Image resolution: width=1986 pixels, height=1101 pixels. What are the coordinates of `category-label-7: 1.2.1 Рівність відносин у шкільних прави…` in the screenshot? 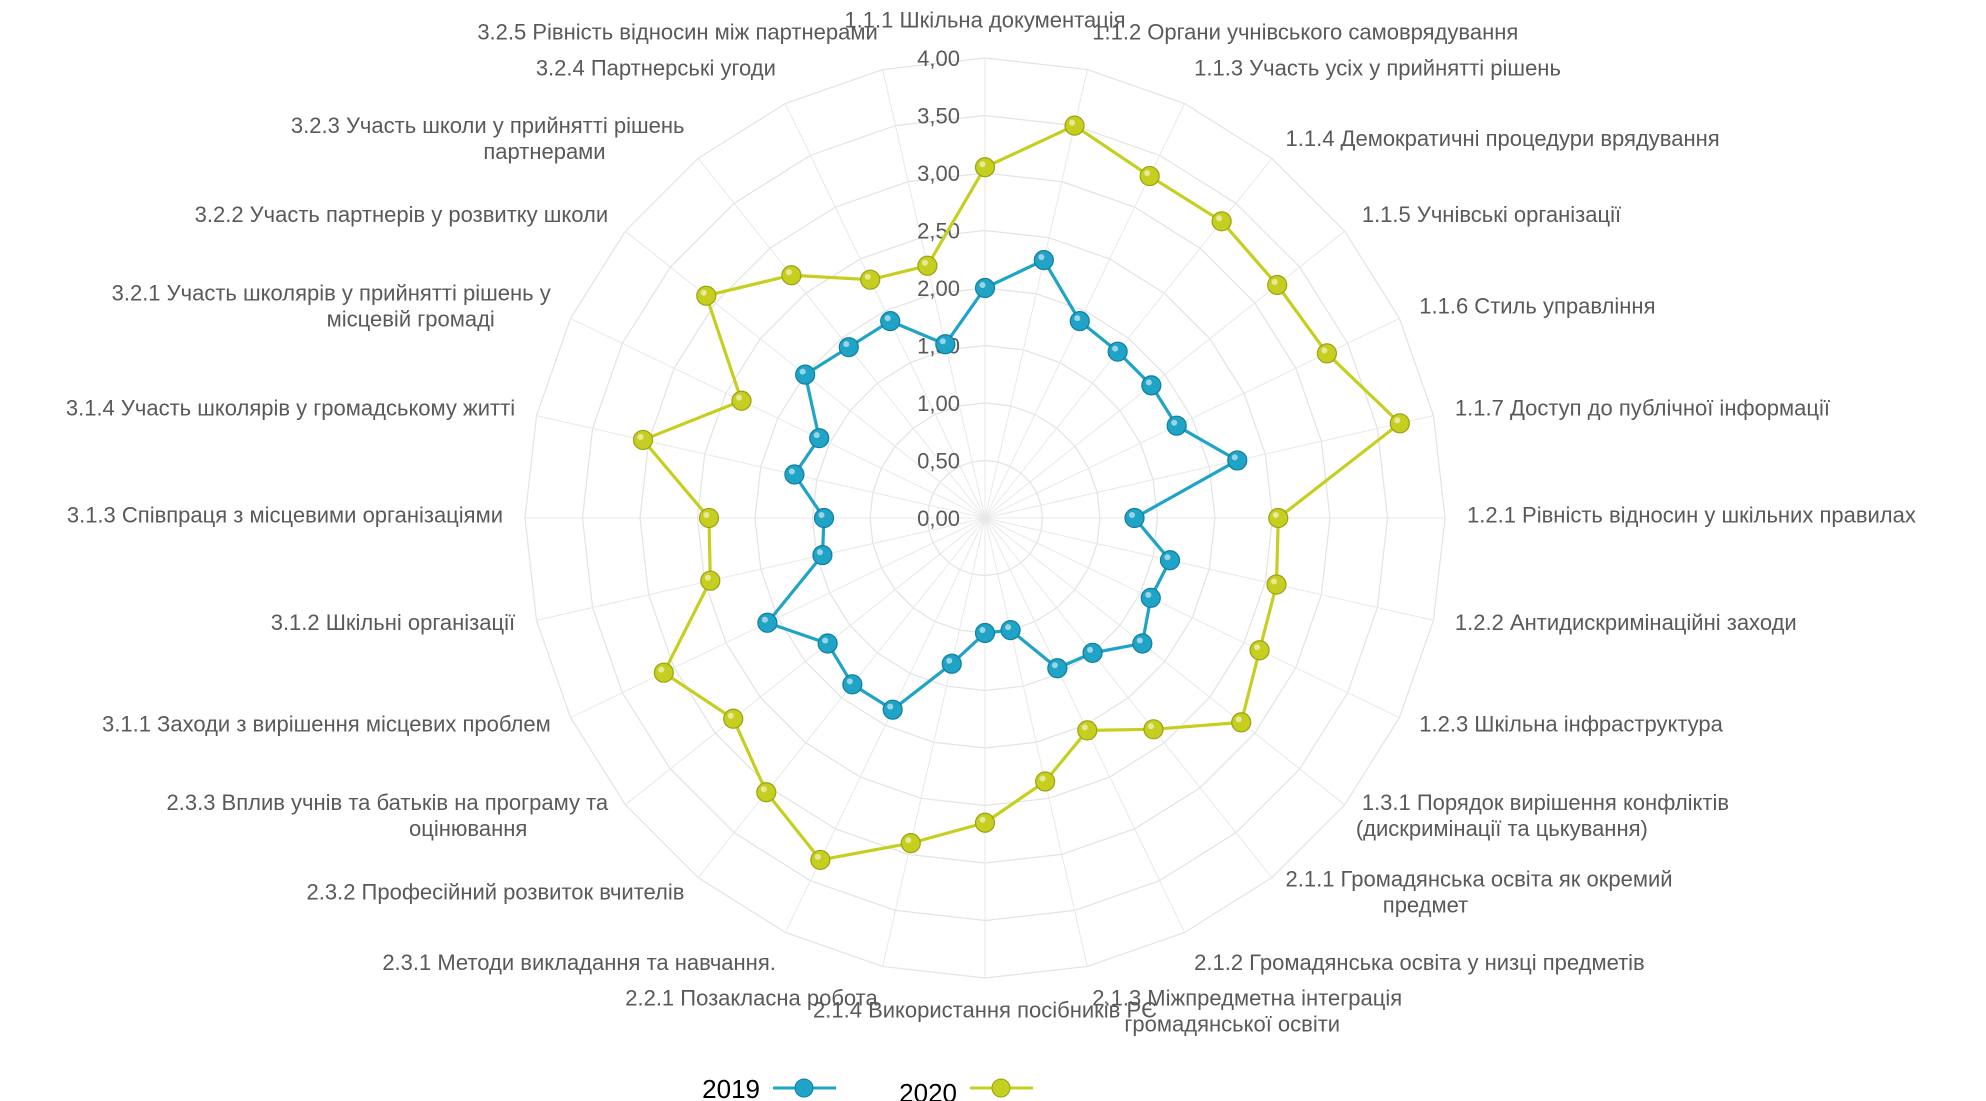 It's located at (1691, 515).